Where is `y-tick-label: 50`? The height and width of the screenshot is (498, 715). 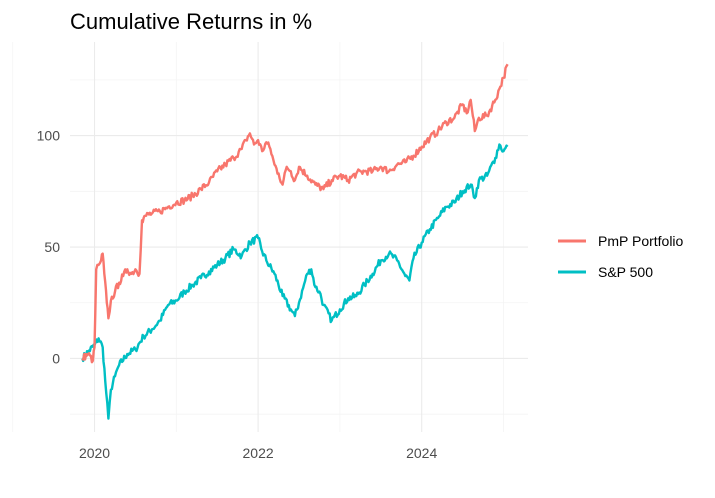 y-tick-label: 50 is located at coordinates (52, 247).